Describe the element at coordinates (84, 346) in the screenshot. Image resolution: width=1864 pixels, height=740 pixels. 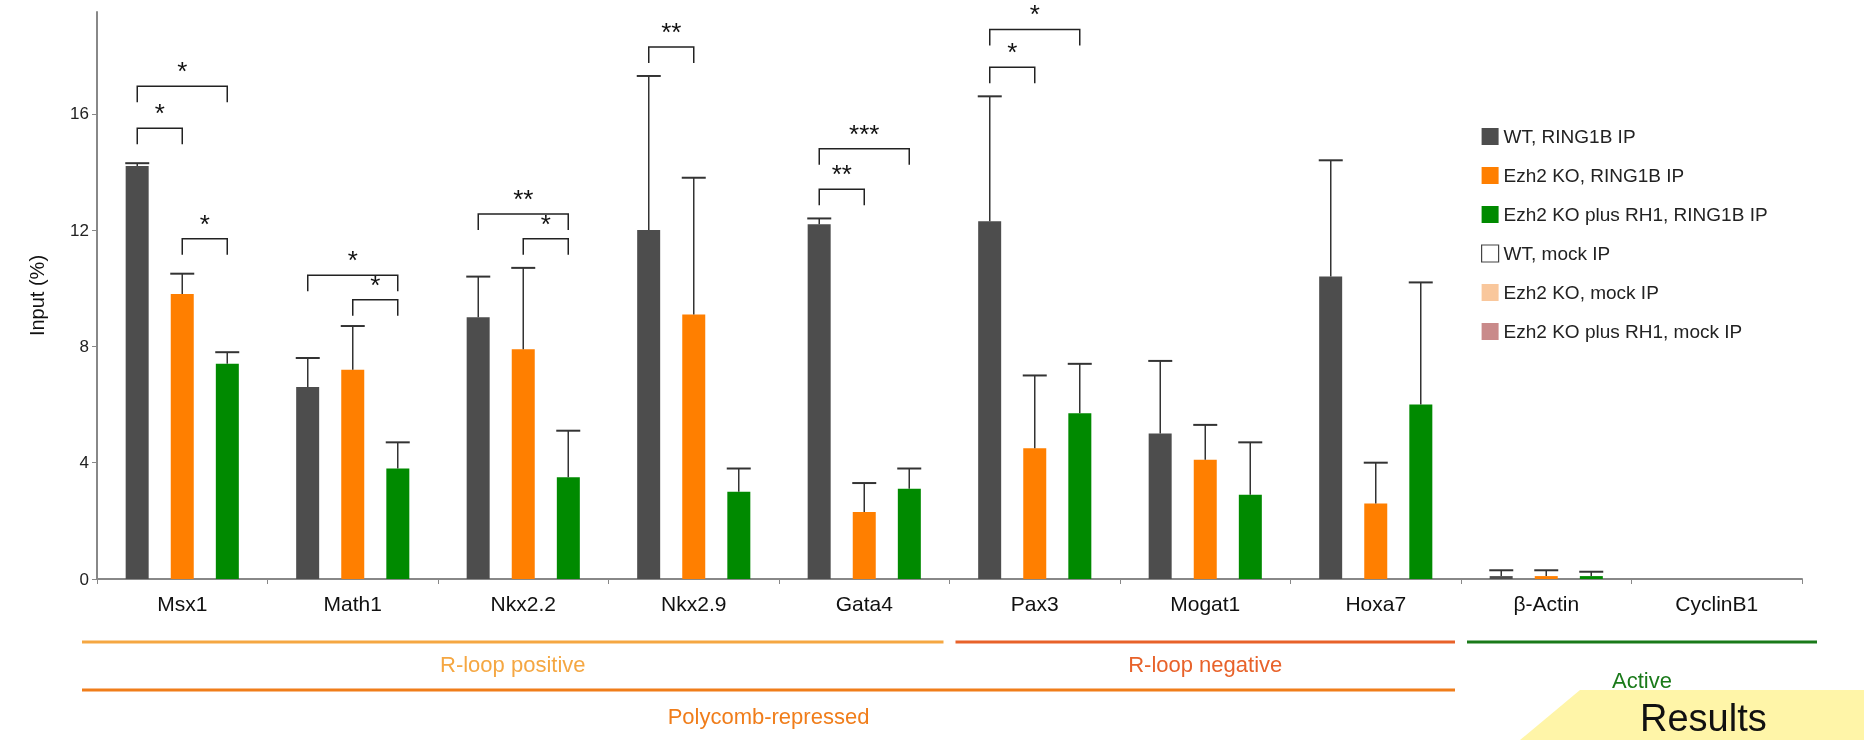
I see `y-tick-label: 8` at that location.